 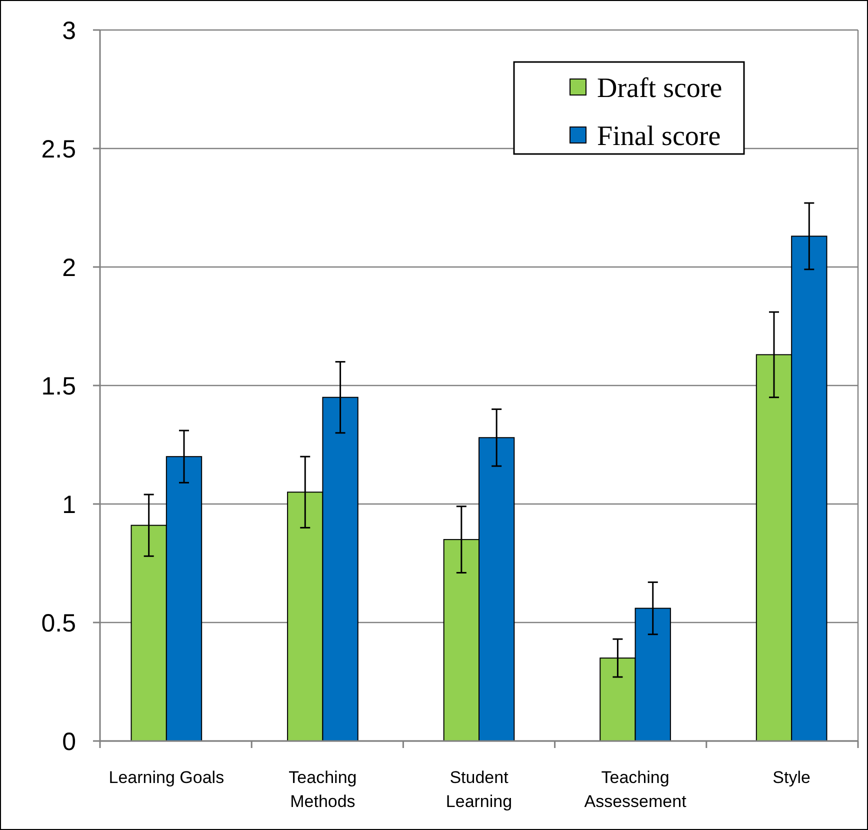 I want to click on y-tick-label: 2, so click(x=69, y=268).